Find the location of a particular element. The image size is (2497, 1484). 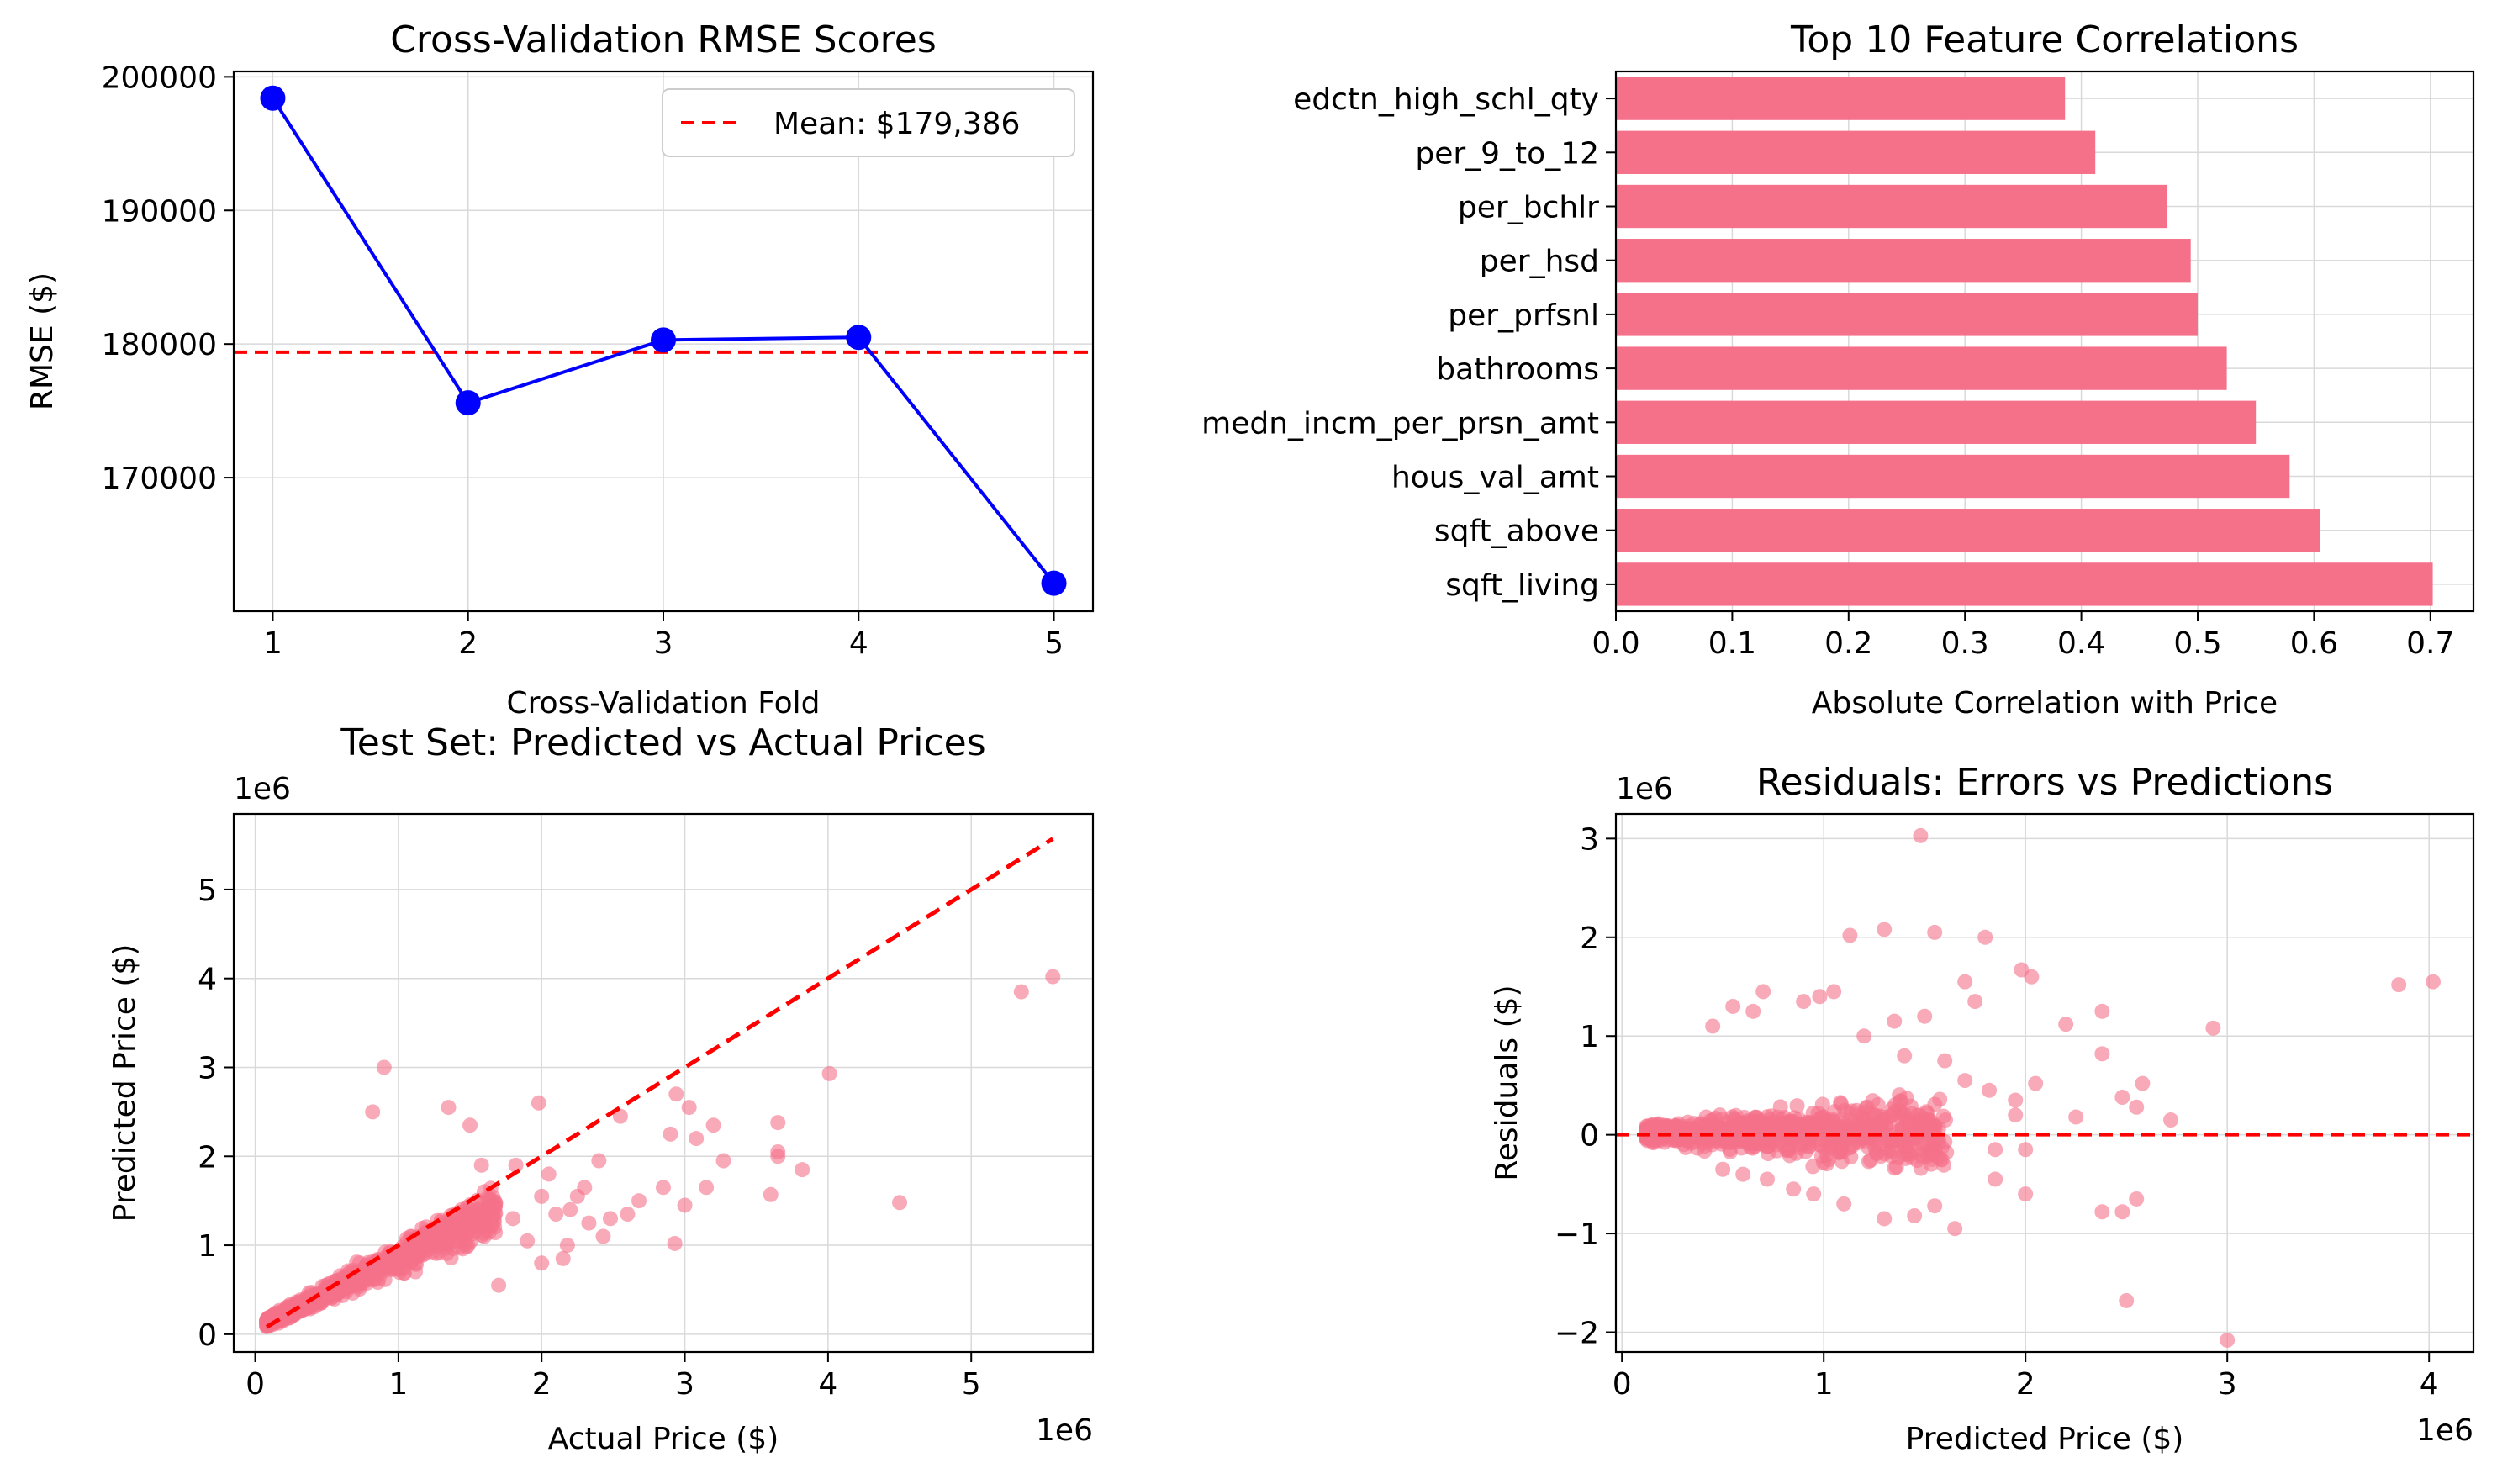

x-tick-label: 0.3 is located at coordinates (1965, 643).